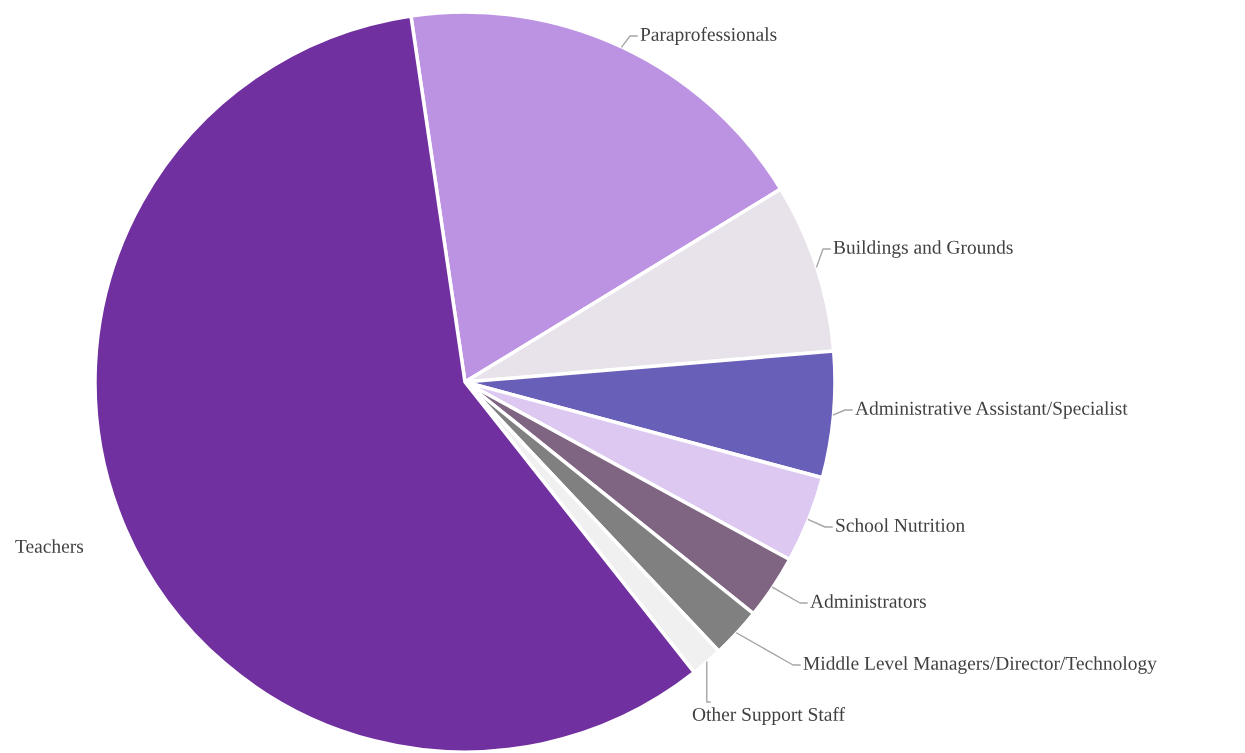 The image size is (1245, 753). What do you see at coordinates (991, 410) in the screenshot?
I see `slice-label: Administrative Assistant/Specialist` at bounding box center [991, 410].